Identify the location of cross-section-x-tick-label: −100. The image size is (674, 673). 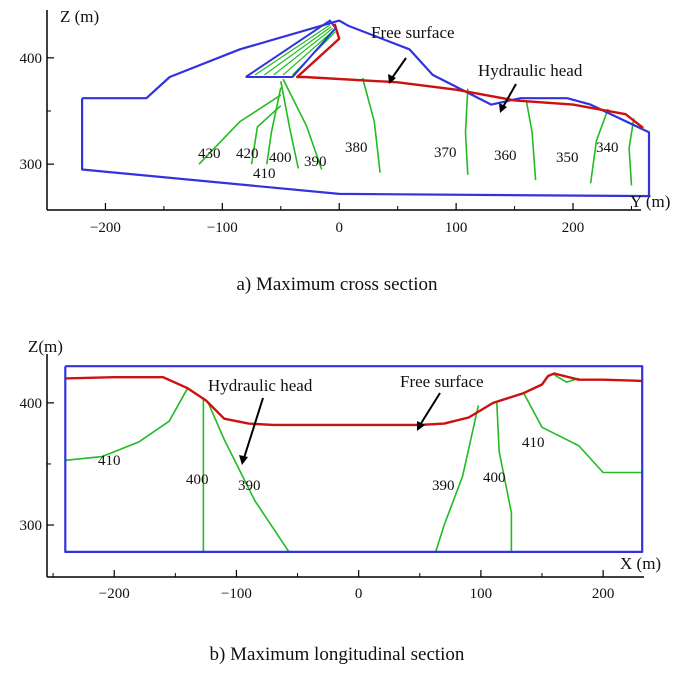
(222, 228).